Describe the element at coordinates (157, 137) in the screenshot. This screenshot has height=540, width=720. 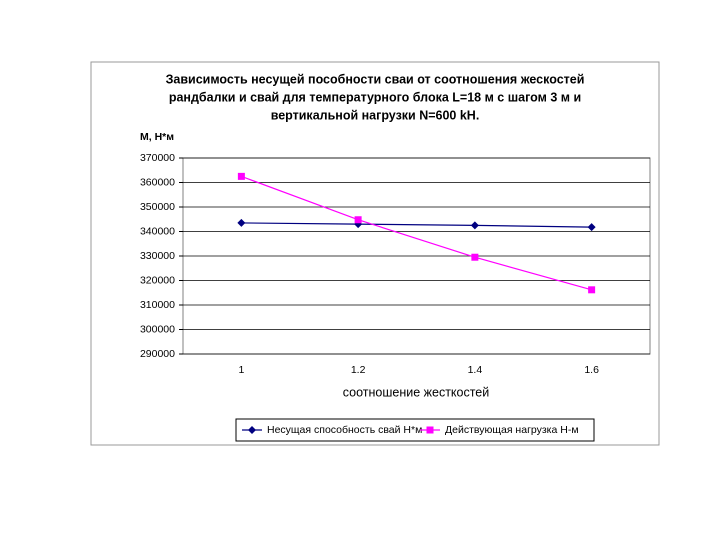
I see `y-axis-label: М, Н*м` at that location.